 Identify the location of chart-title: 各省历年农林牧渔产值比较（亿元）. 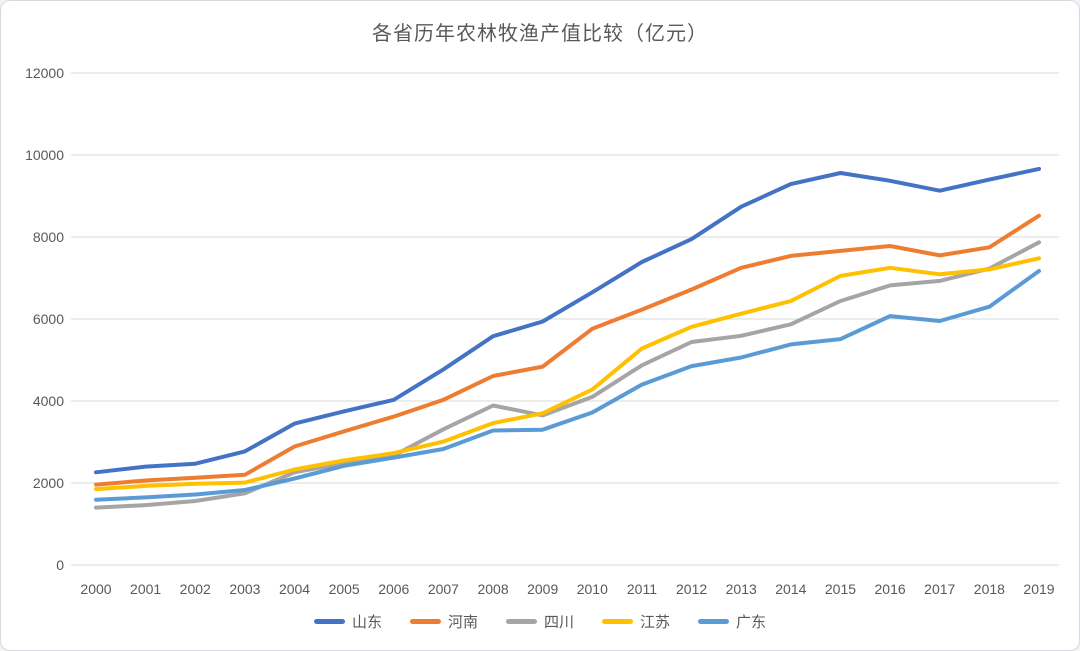
(540, 34).